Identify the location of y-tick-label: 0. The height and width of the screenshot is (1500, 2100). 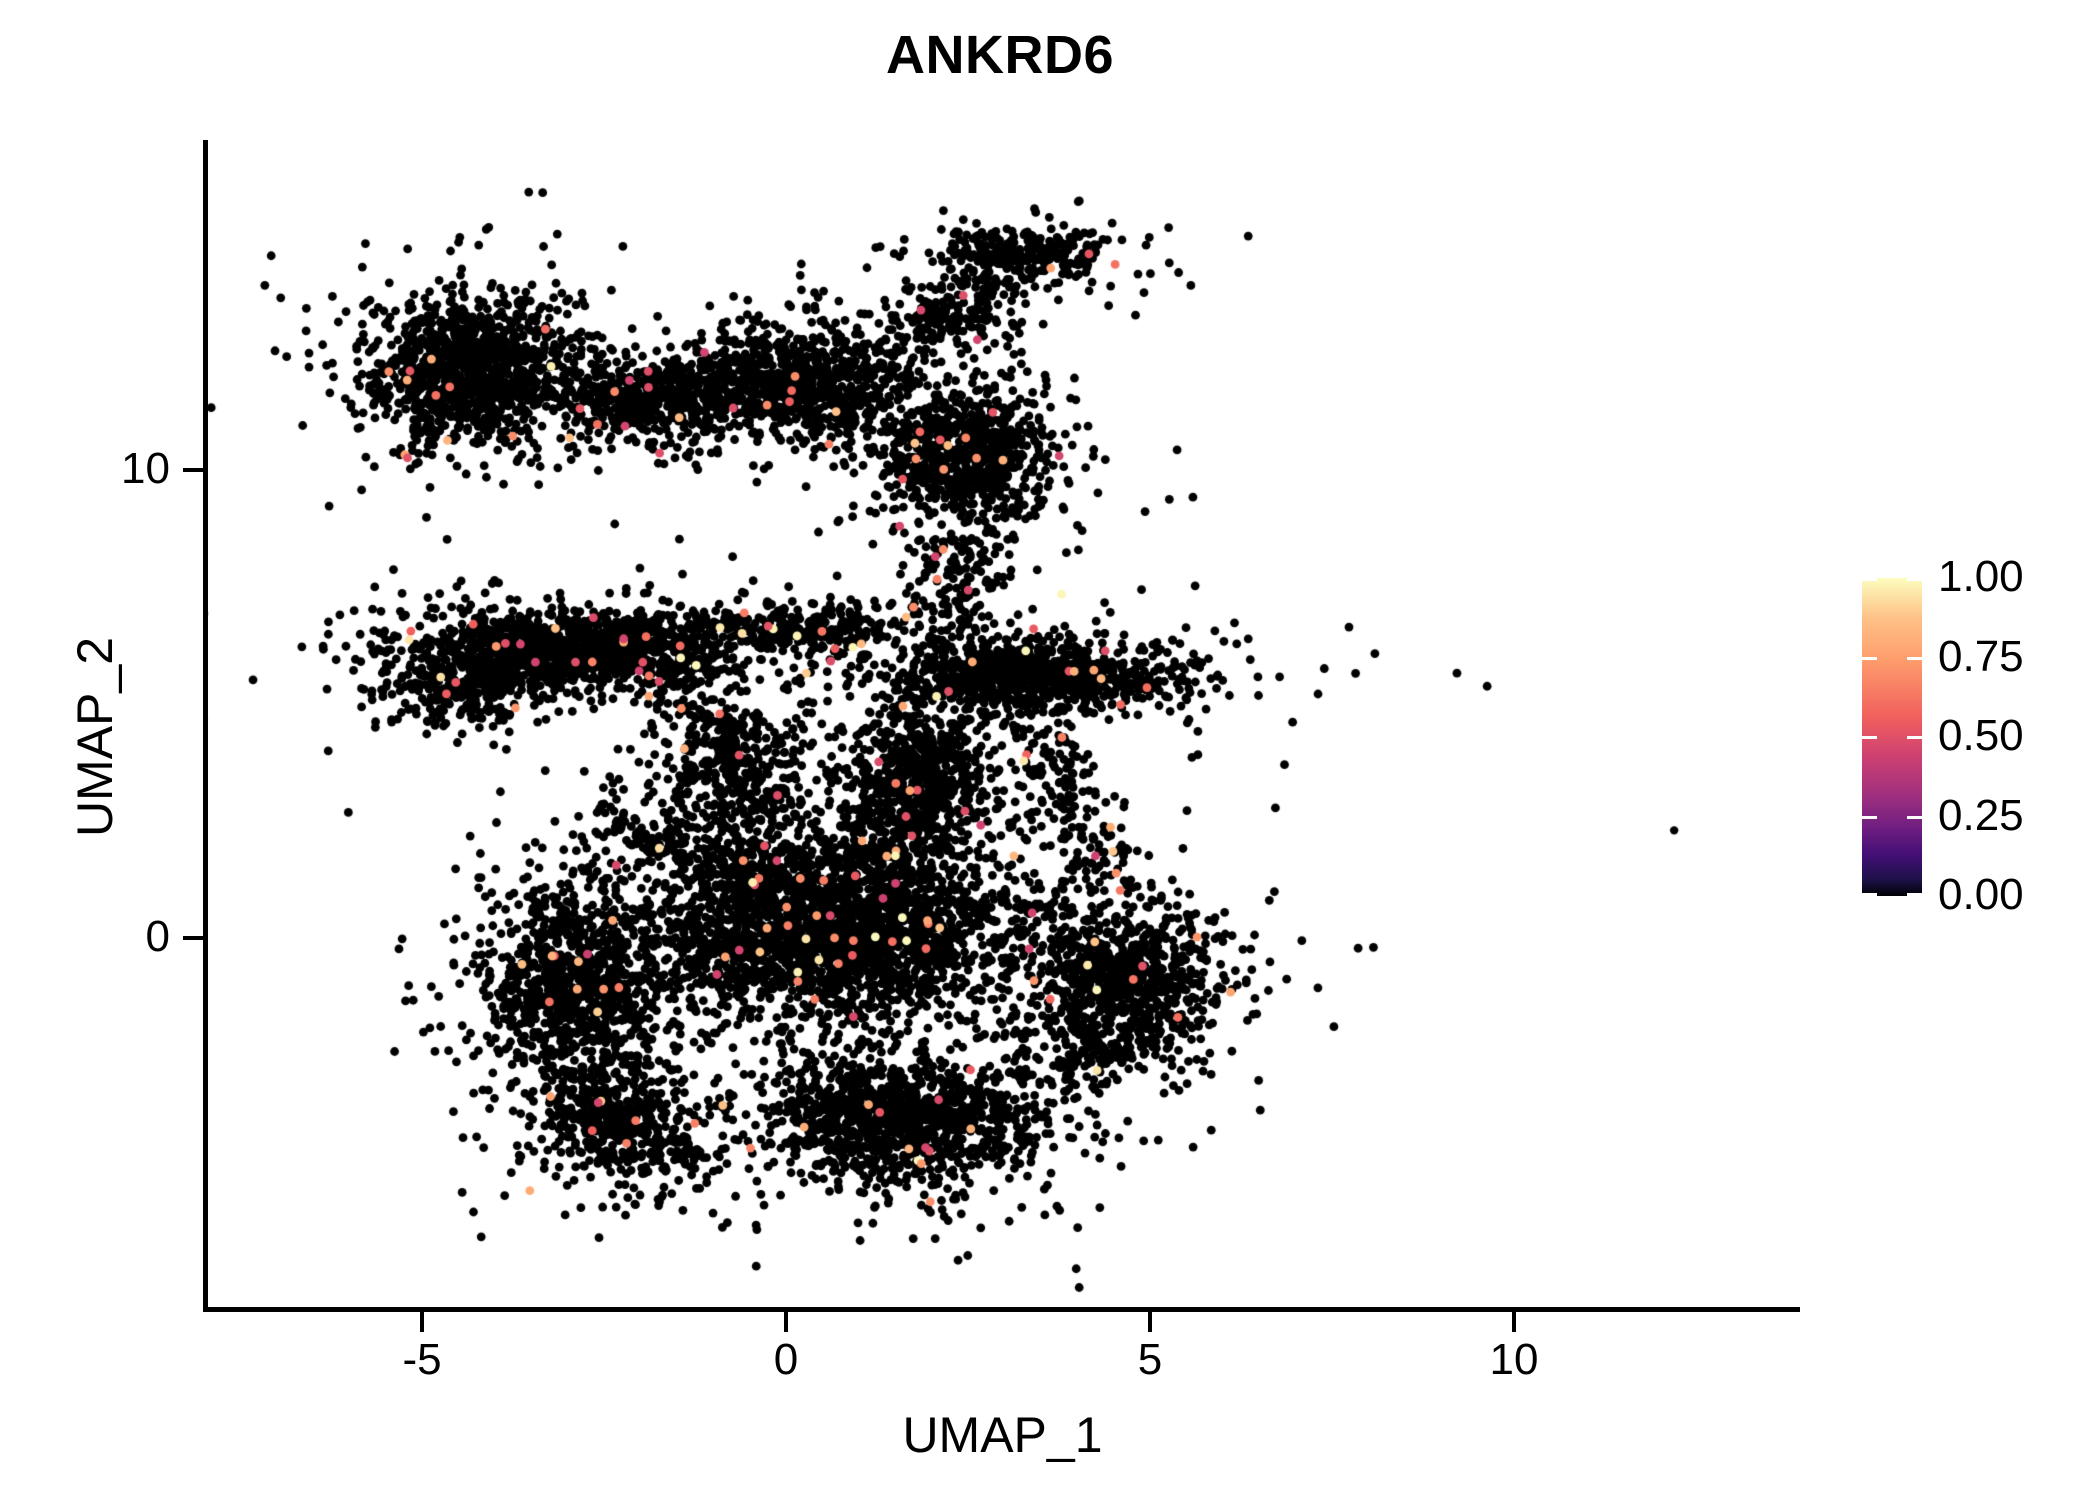
(157, 936).